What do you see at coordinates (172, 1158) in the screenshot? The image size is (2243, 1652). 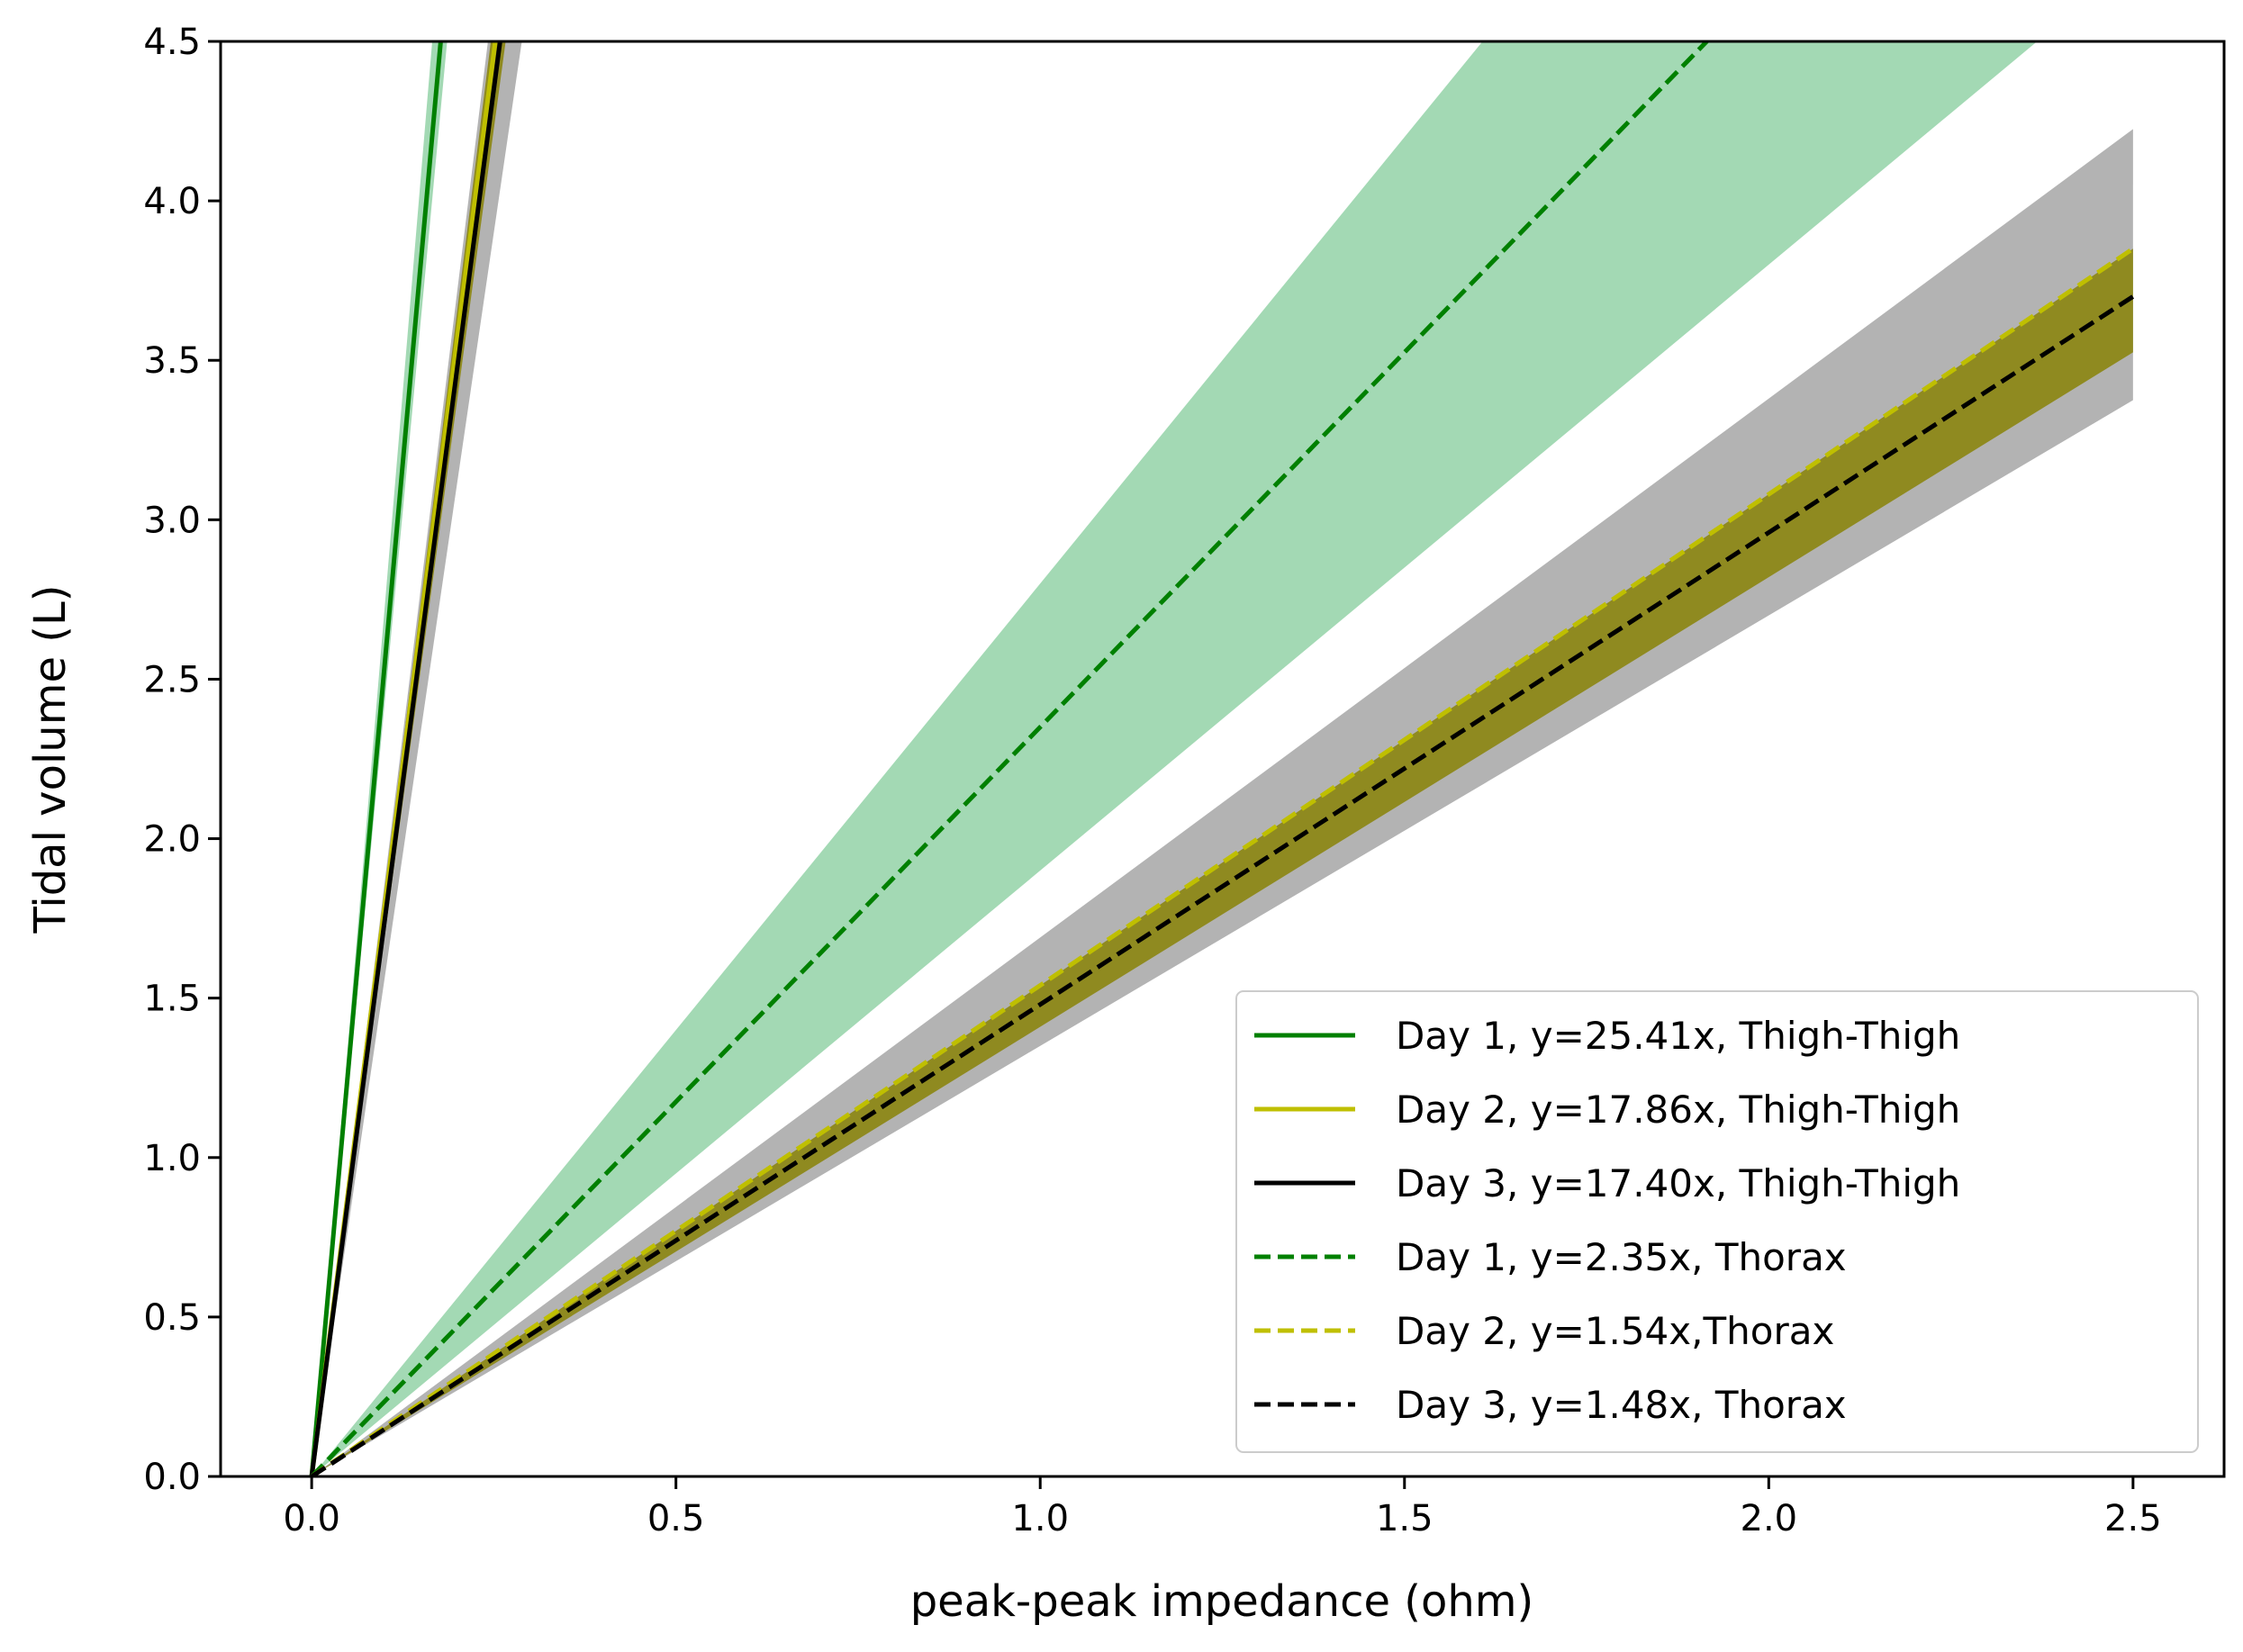 I see `y-tick-label: 1.0` at bounding box center [172, 1158].